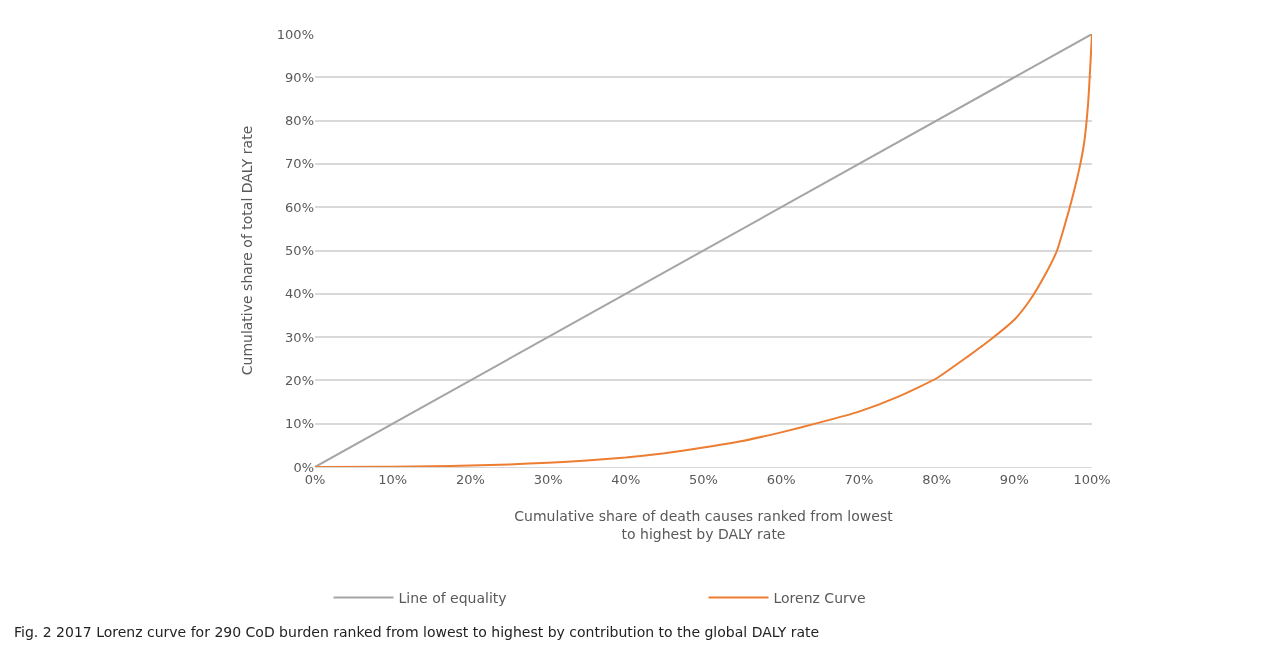 This screenshot has height=657, width=1287. What do you see at coordinates (1014, 479) in the screenshot?
I see `x-tick-label: 90%` at bounding box center [1014, 479].